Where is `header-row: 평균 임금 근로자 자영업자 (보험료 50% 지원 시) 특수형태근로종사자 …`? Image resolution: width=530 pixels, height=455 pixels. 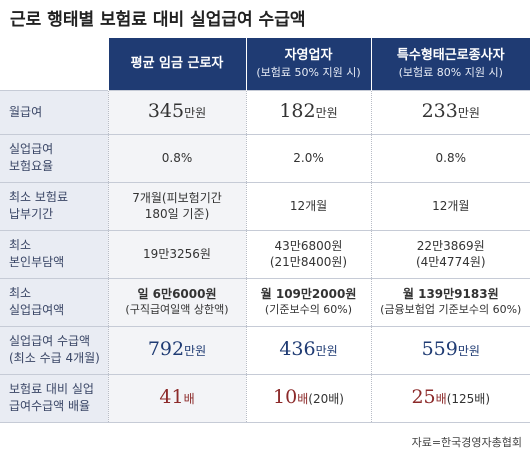 header-row: 평균 임금 근로자 자영업자 (보험료 50% 지원 시) 특수형태근로종사자 … is located at coordinates (265, 64).